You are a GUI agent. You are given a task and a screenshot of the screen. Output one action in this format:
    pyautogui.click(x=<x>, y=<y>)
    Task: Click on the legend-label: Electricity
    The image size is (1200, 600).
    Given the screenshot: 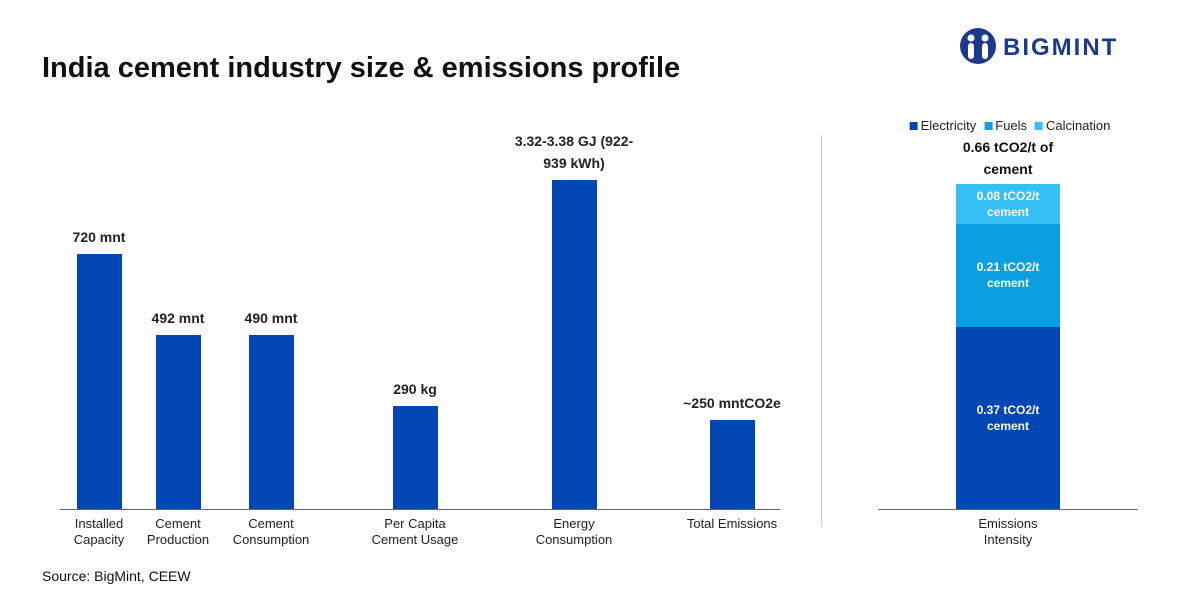 What is the action you would take?
    pyautogui.click(x=948, y=125)
    